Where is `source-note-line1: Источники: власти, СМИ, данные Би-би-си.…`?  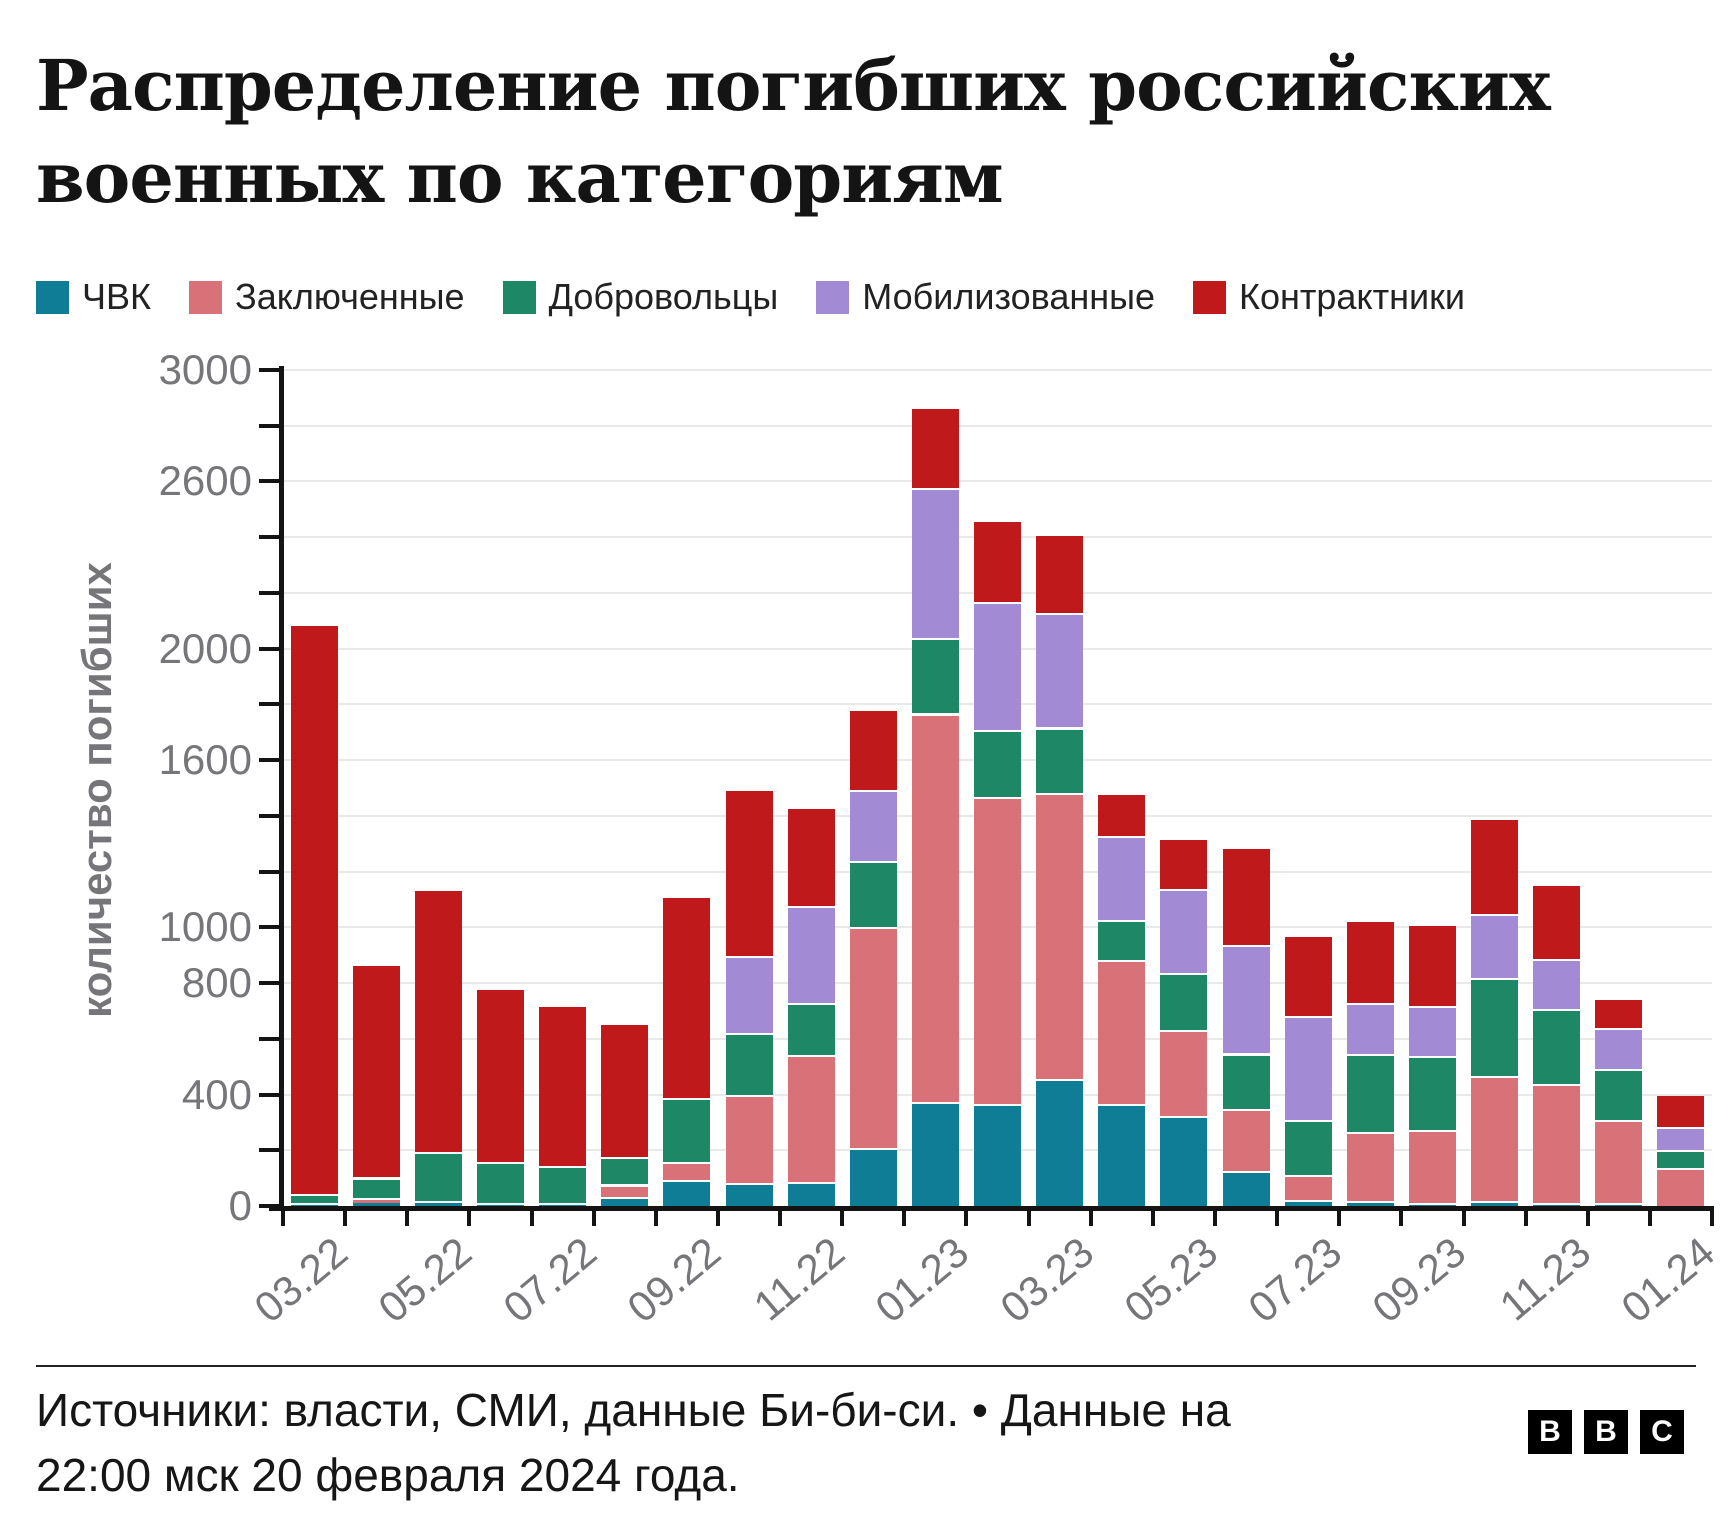
source-note-line1: Источники: власти, СМИ, данные Би-би-си.… is located at coordinates (633, 1410).